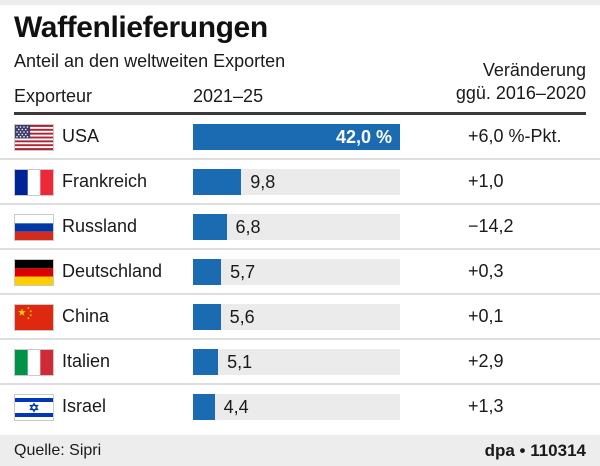 This screenshot has height=466, width=600. I want to click on country-label: Italien, so click(86, 361).